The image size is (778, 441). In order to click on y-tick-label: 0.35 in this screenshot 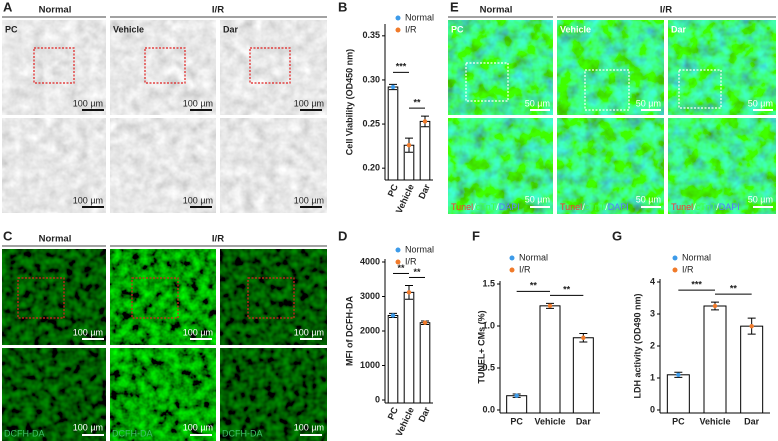, I will do `click(371, 35)`.